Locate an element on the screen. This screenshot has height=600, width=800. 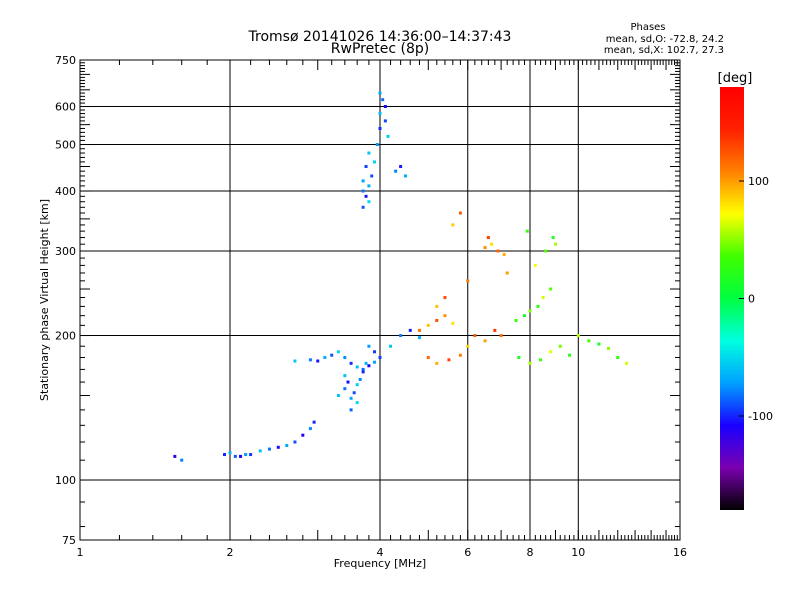
x-tick-label: 2 is located at coordinates (230, 552).